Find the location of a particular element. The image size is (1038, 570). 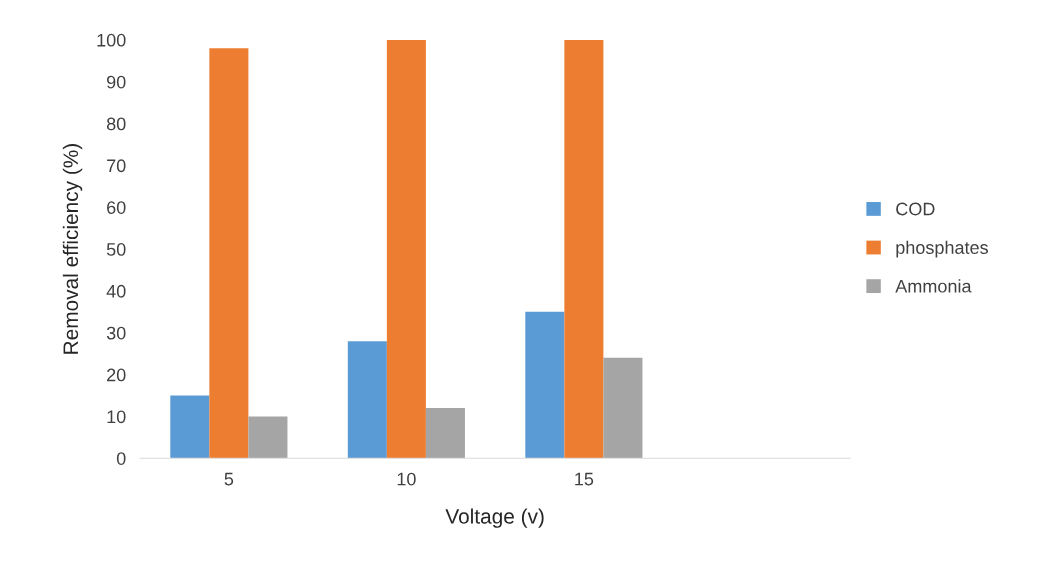

y-tick-label: 70 is located at coordinates (116, 166).